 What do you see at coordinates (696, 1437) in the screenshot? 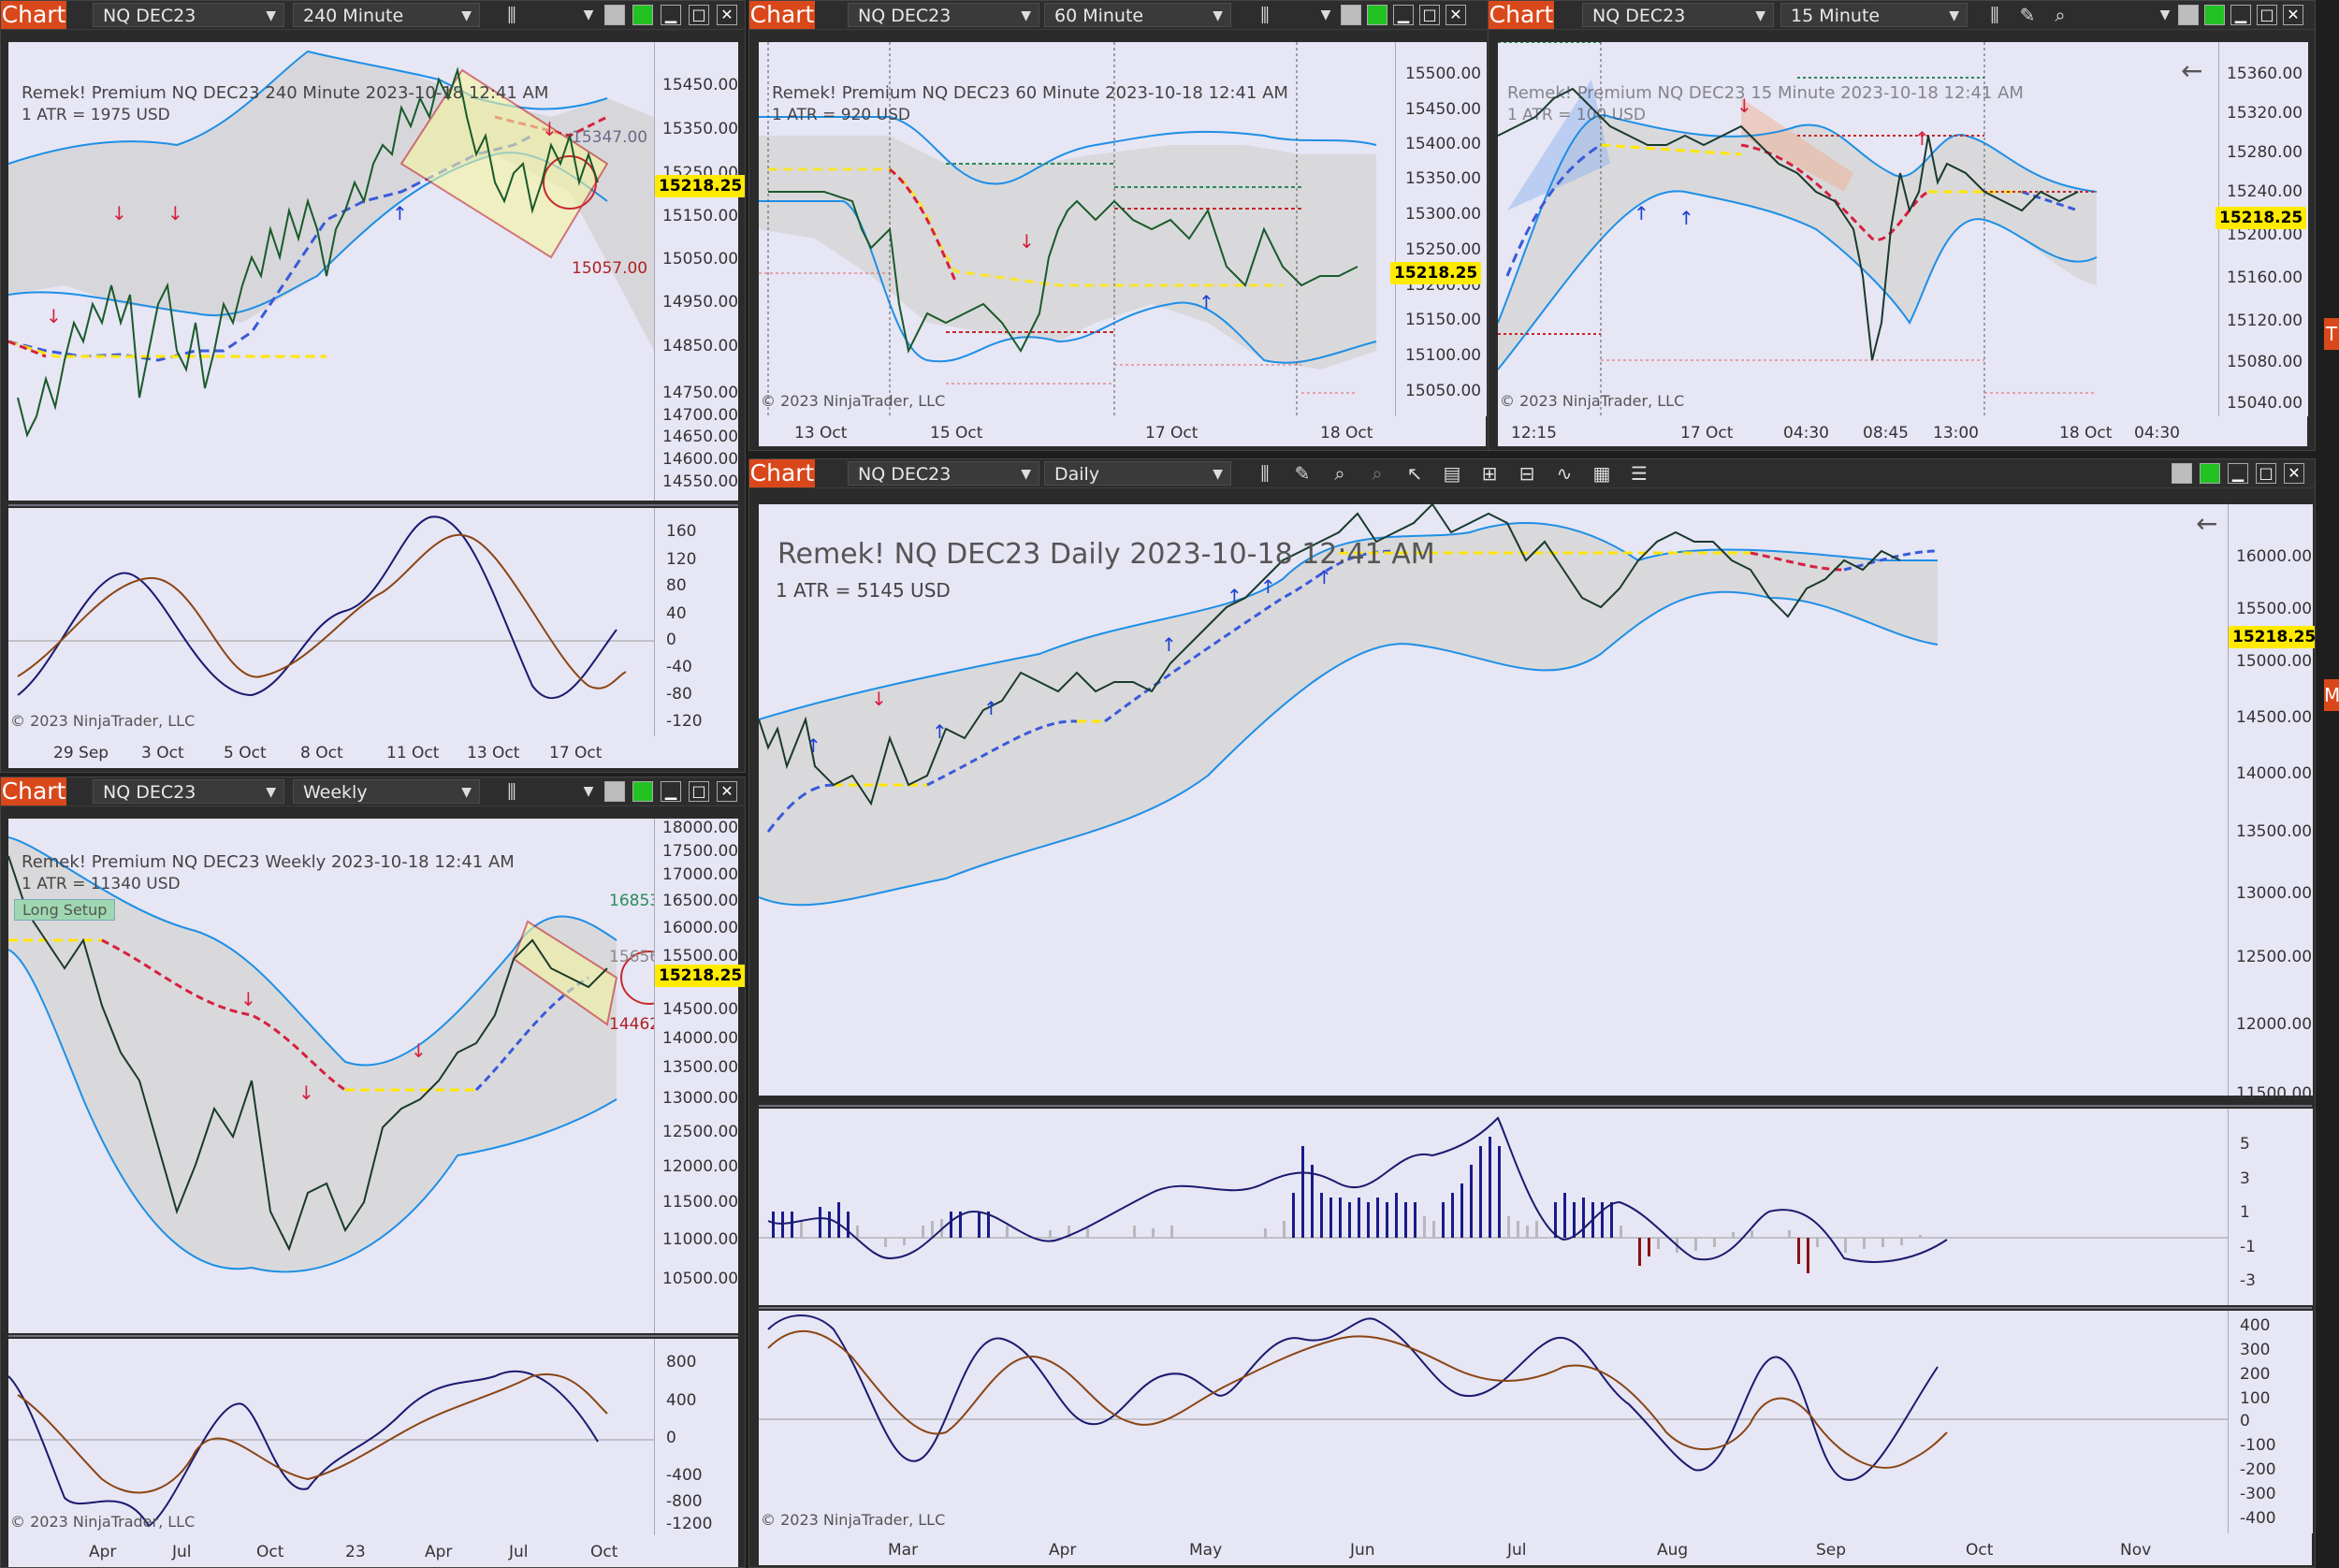
I see `oscillator-scale: 800 400 0 -400 -800 -1200` at bounding box center [696, 1437].